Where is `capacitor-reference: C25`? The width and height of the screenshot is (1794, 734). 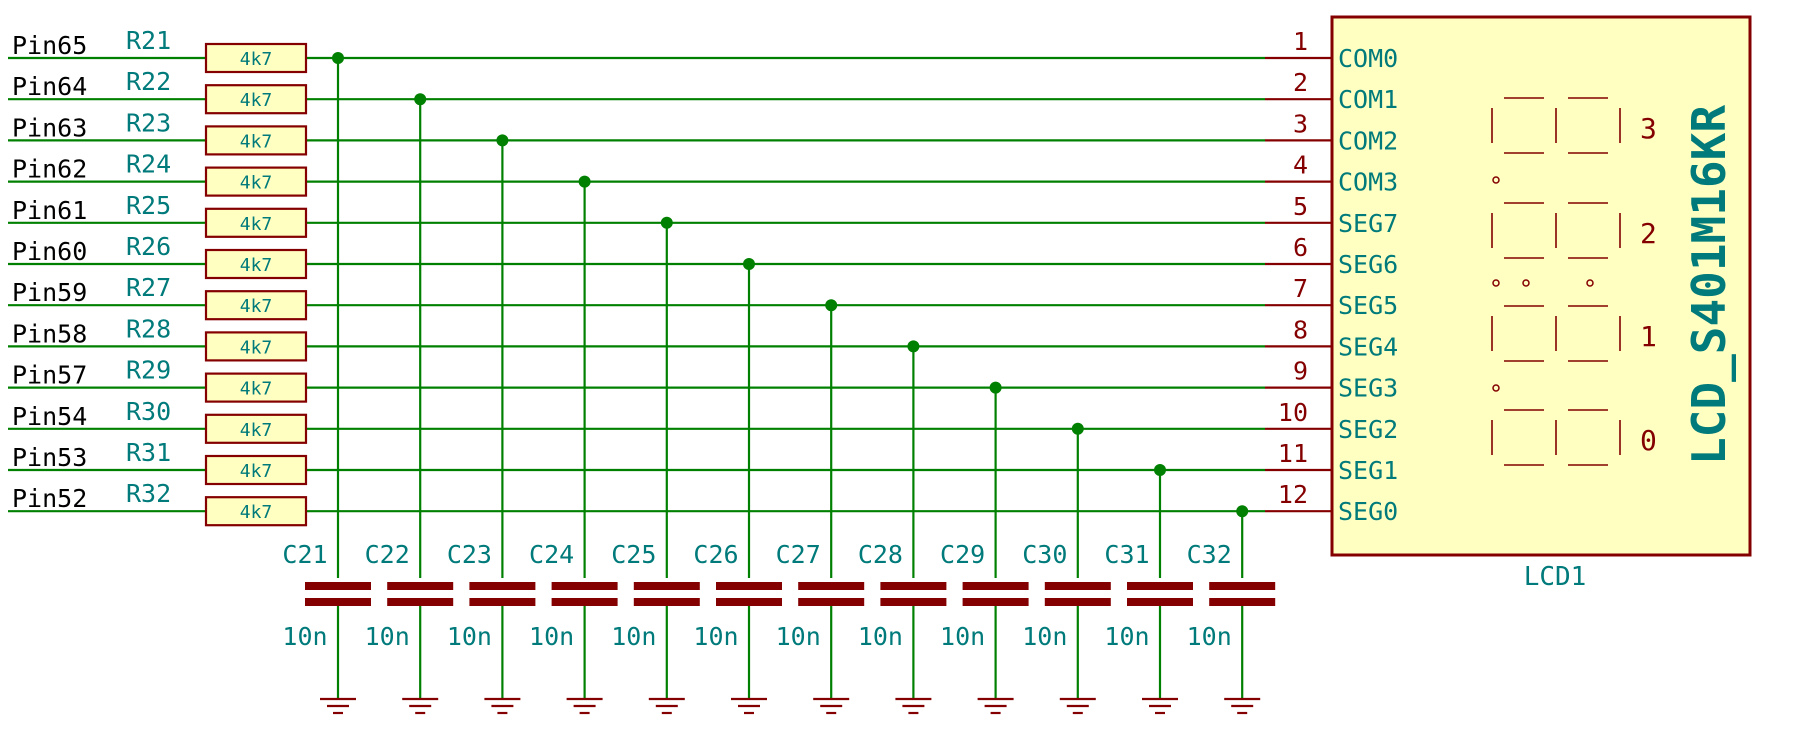 capacitor-reference: C25 is located at coordinates (633, 554).